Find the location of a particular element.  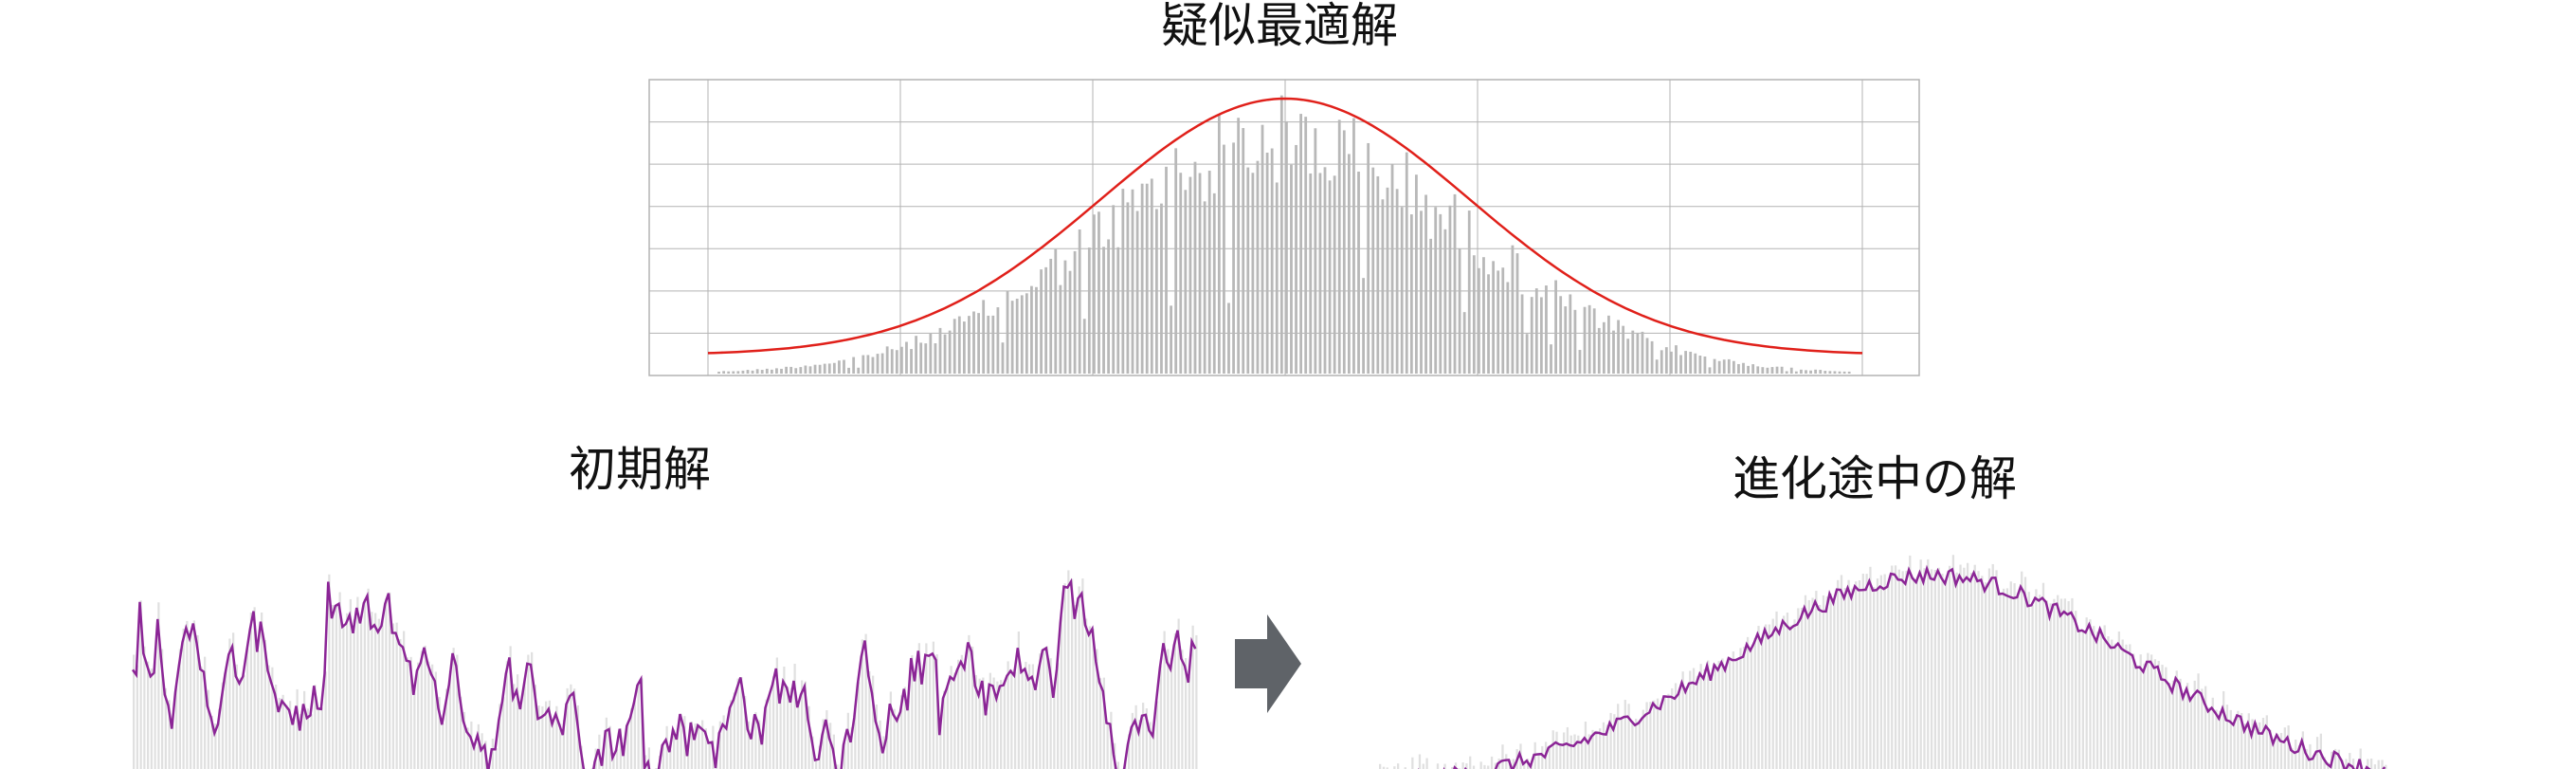

trace-line is located at coordinates (664, 673).